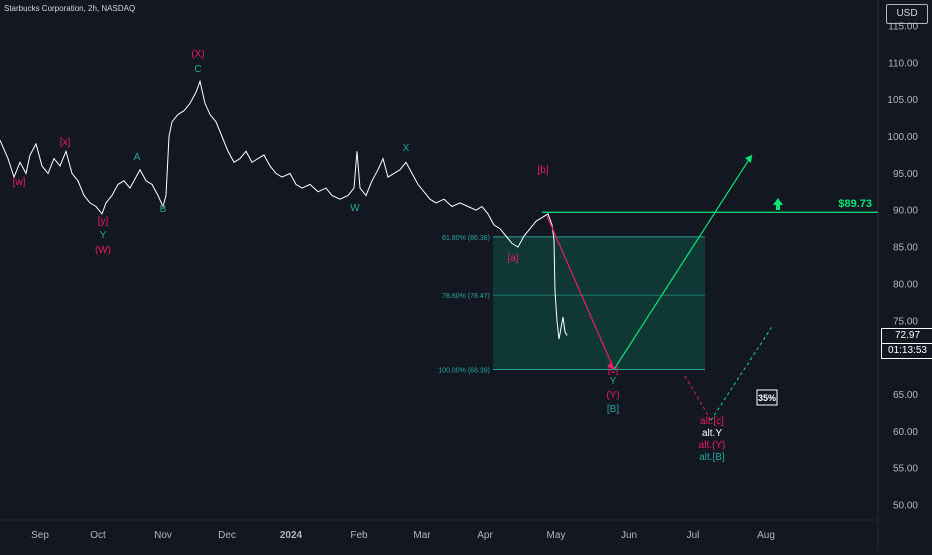  Describe the element at coordinates (905, 506) in the screenshot. I see `price-tick-50.00: 50.00` at that location.